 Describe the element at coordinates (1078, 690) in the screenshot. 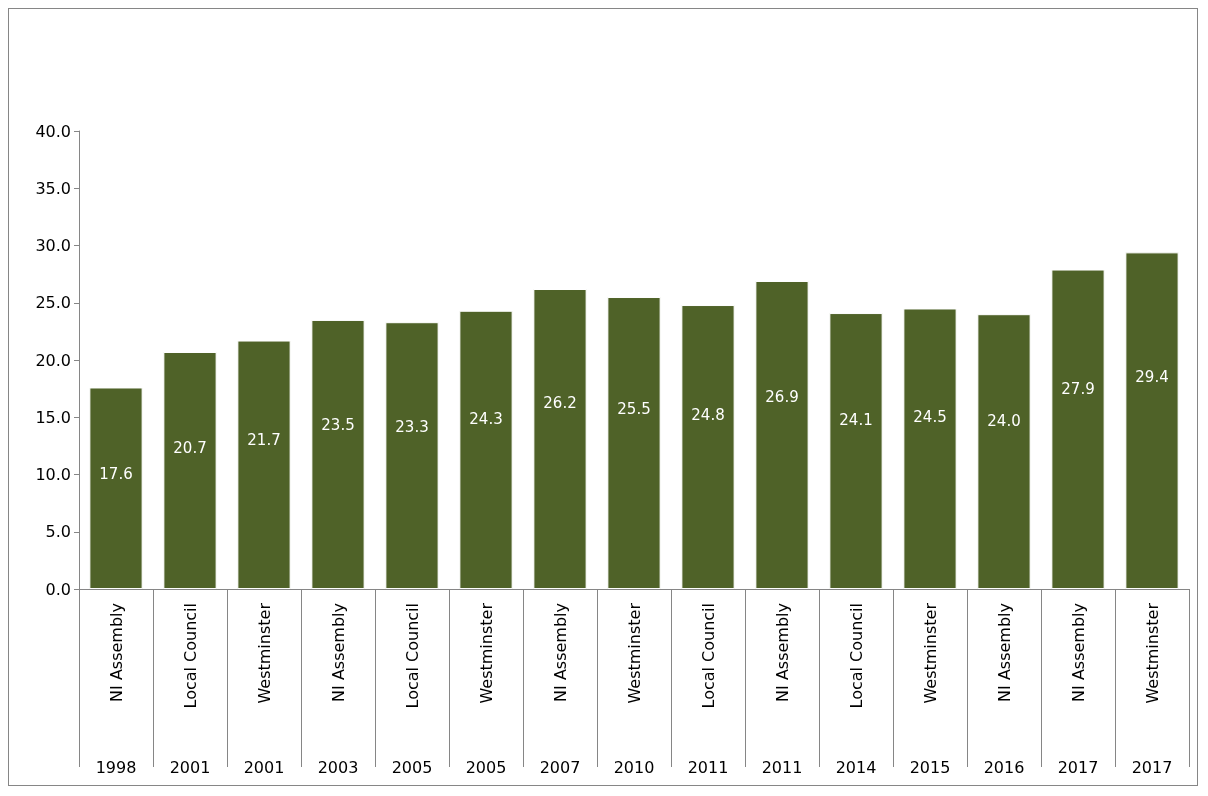

I see `category-label: NI Assembly 2017` at that location.